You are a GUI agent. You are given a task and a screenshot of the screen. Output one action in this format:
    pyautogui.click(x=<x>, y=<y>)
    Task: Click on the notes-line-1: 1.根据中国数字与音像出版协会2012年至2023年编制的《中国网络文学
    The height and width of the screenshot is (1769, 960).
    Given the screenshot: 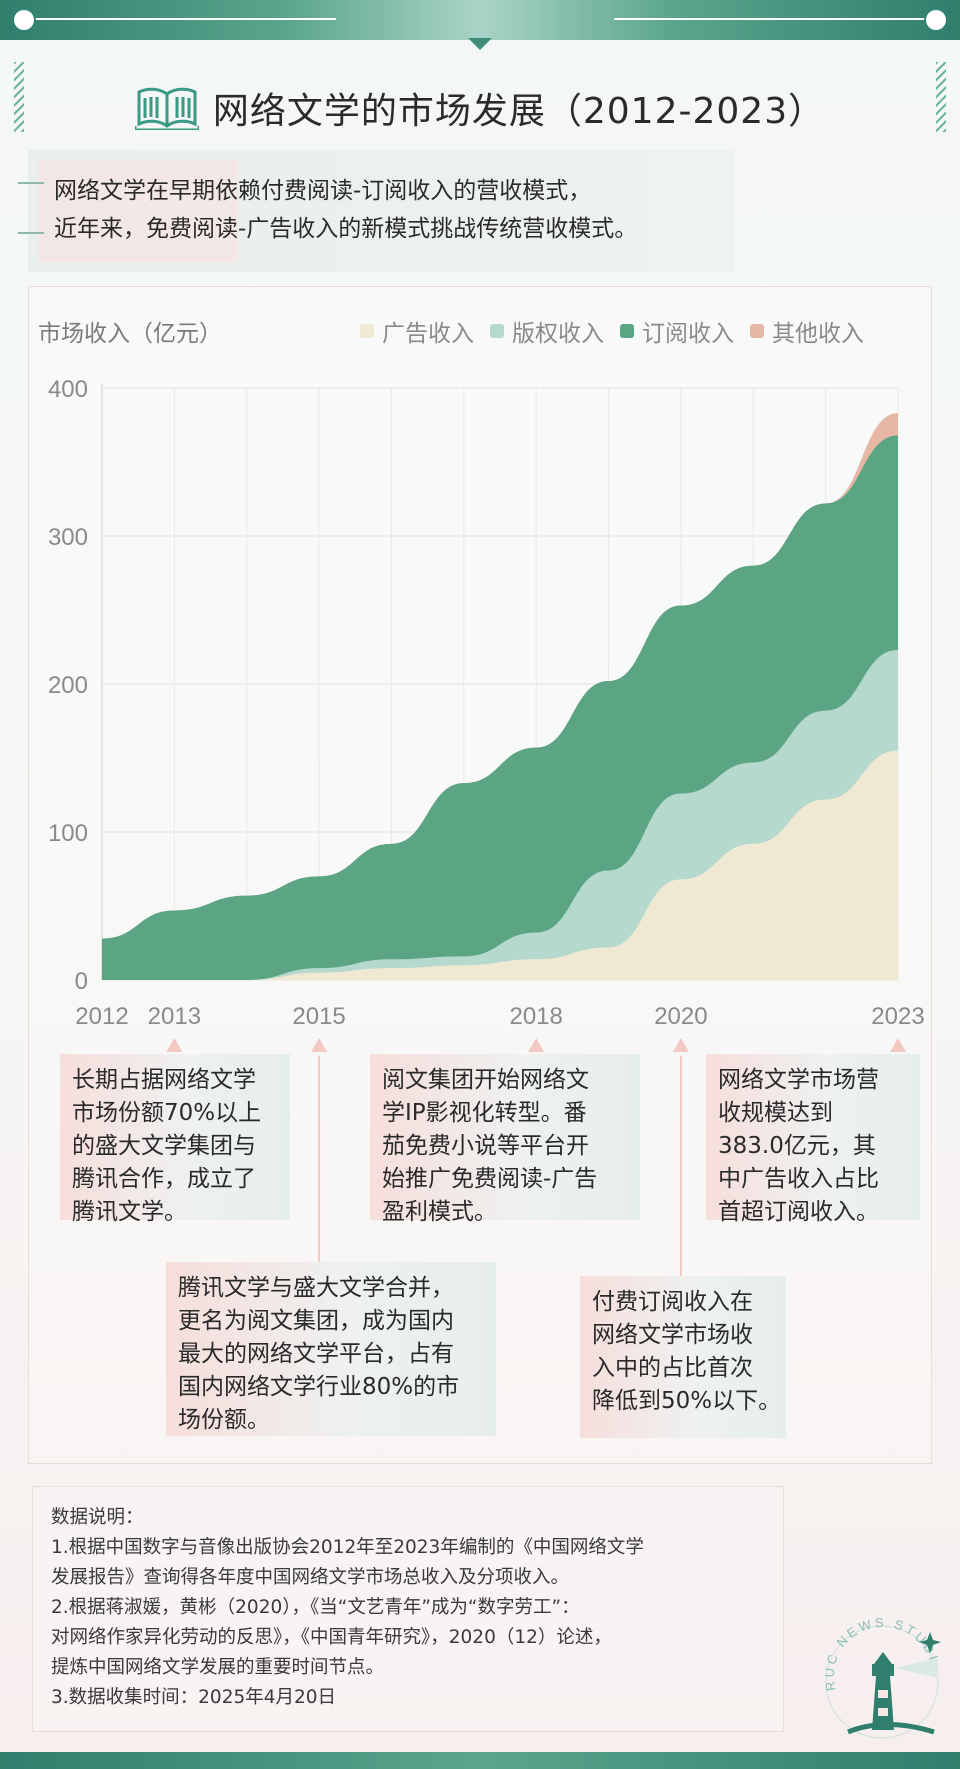 What is the action you would take?
    pyautogui.click(x=347, y=1547)
    